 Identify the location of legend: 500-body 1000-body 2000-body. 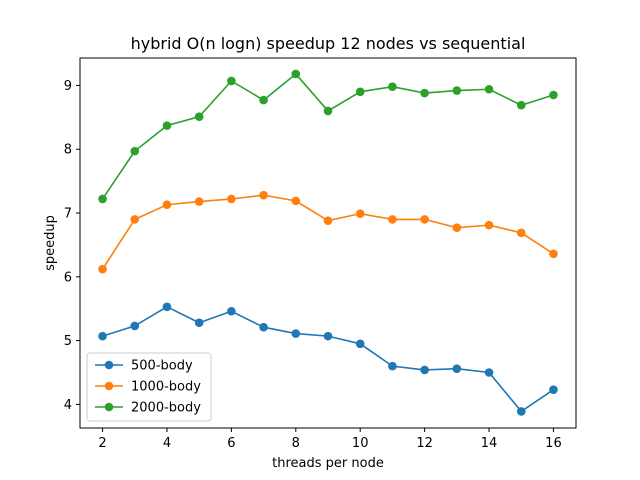
(149, 387).